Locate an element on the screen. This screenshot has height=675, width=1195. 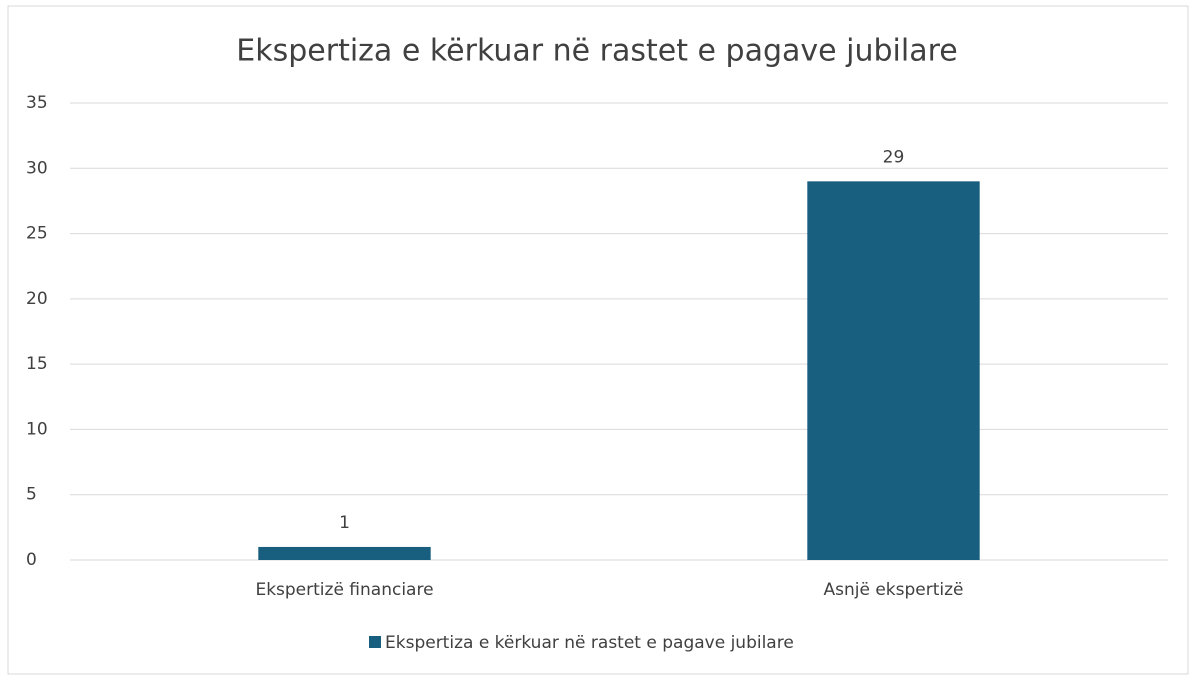
y-tick-label: 35 is located at coordinates (37, 103).